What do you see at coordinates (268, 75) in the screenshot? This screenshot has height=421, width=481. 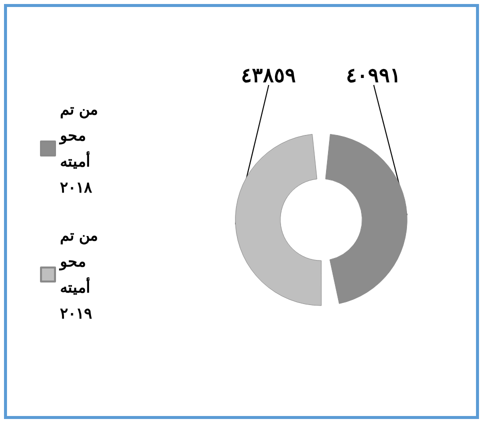 I see `data-label: ٤٣٨٥٩` at bounding box center [268, 75].